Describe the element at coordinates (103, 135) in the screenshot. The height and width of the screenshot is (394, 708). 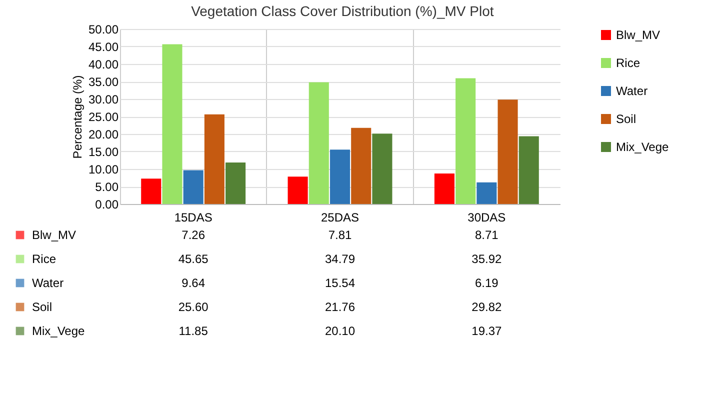
I see `y-tick-label: 20.00` at that location.